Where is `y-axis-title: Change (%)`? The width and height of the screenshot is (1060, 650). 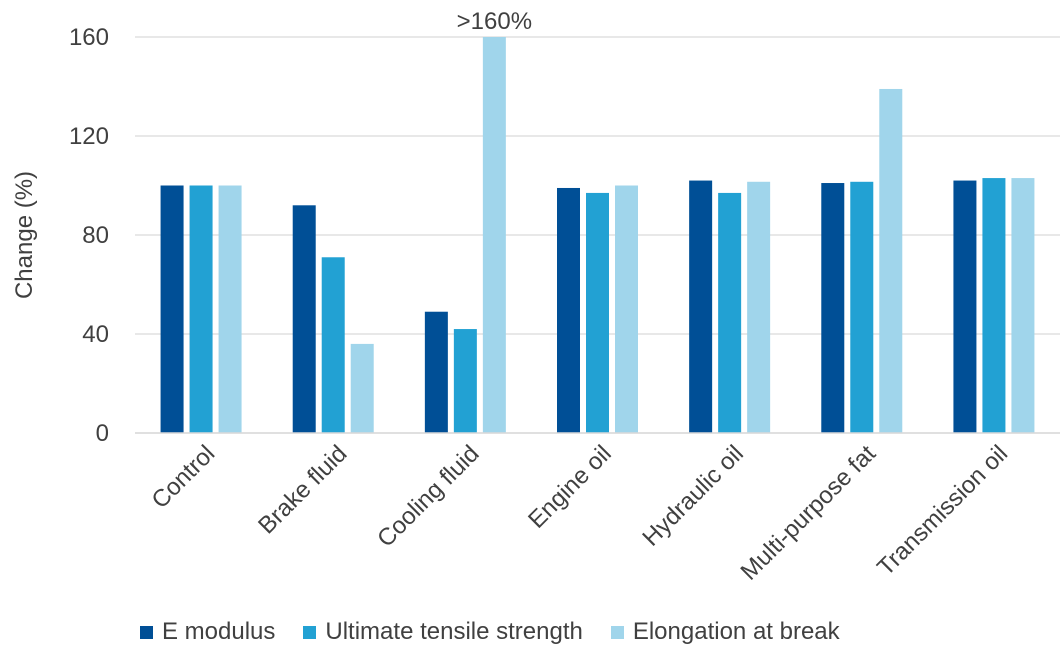
y-axis-title: Change (%) is located at coordinates (24, 235).